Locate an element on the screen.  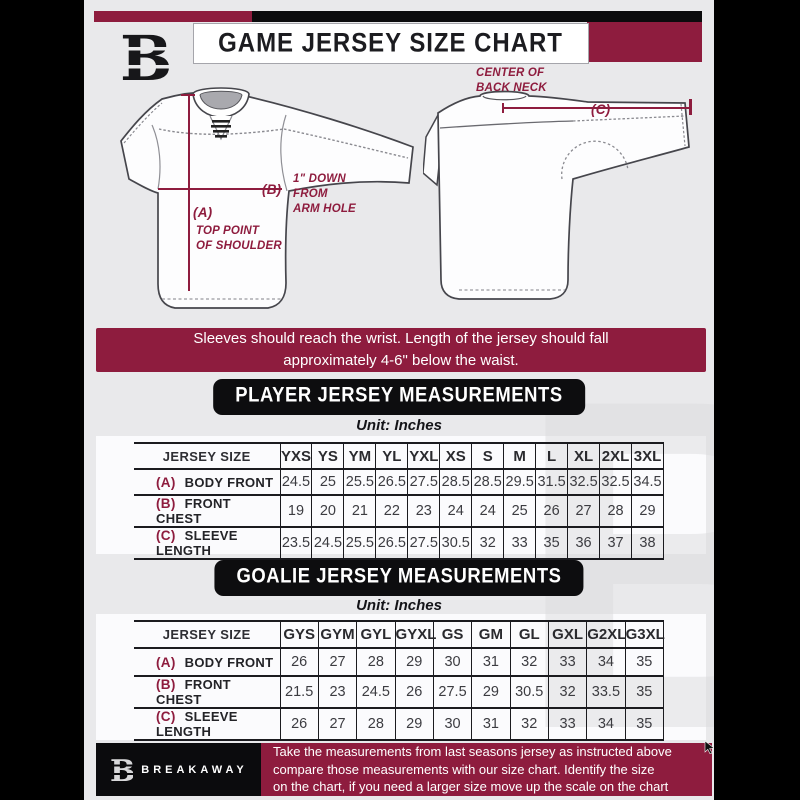
size-column-header: GYL is located at coordinates (376, 634).